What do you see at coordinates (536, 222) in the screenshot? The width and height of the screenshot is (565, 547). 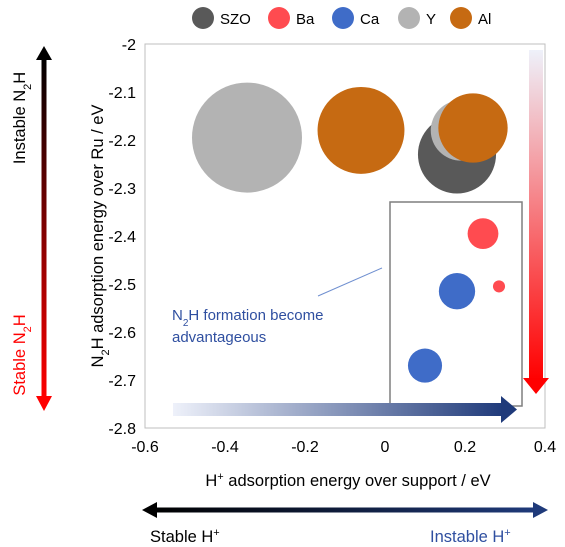 I see `stable-n2h-arrow-right` at bounding box center [536, 222].